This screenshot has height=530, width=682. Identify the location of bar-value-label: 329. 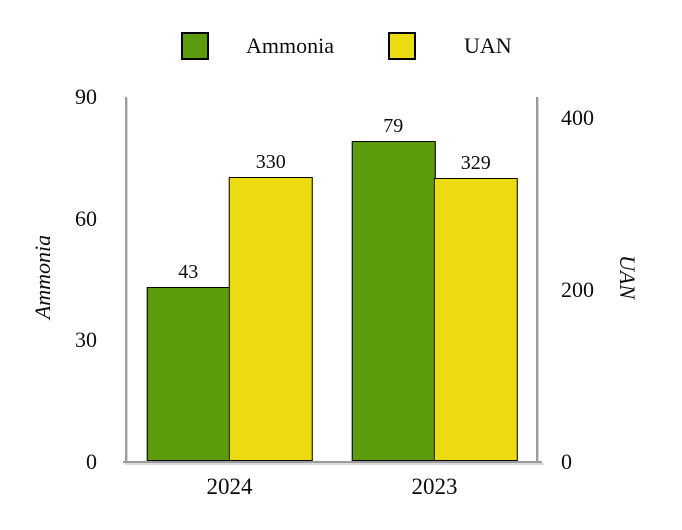
(475, 162).